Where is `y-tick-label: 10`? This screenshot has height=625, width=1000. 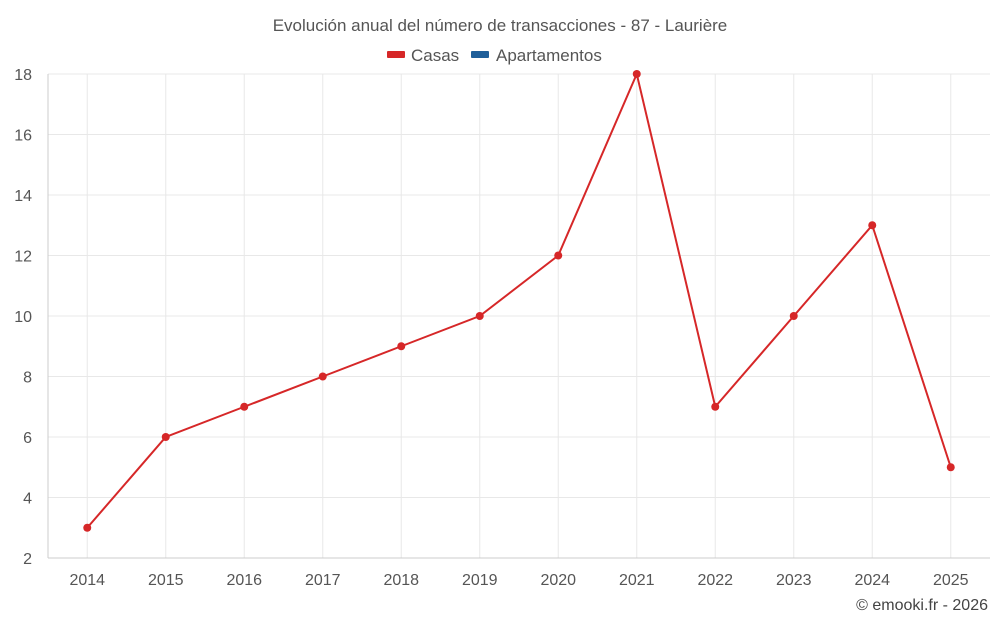
y-tick-label: 10 is located at coordinates (23, 317).